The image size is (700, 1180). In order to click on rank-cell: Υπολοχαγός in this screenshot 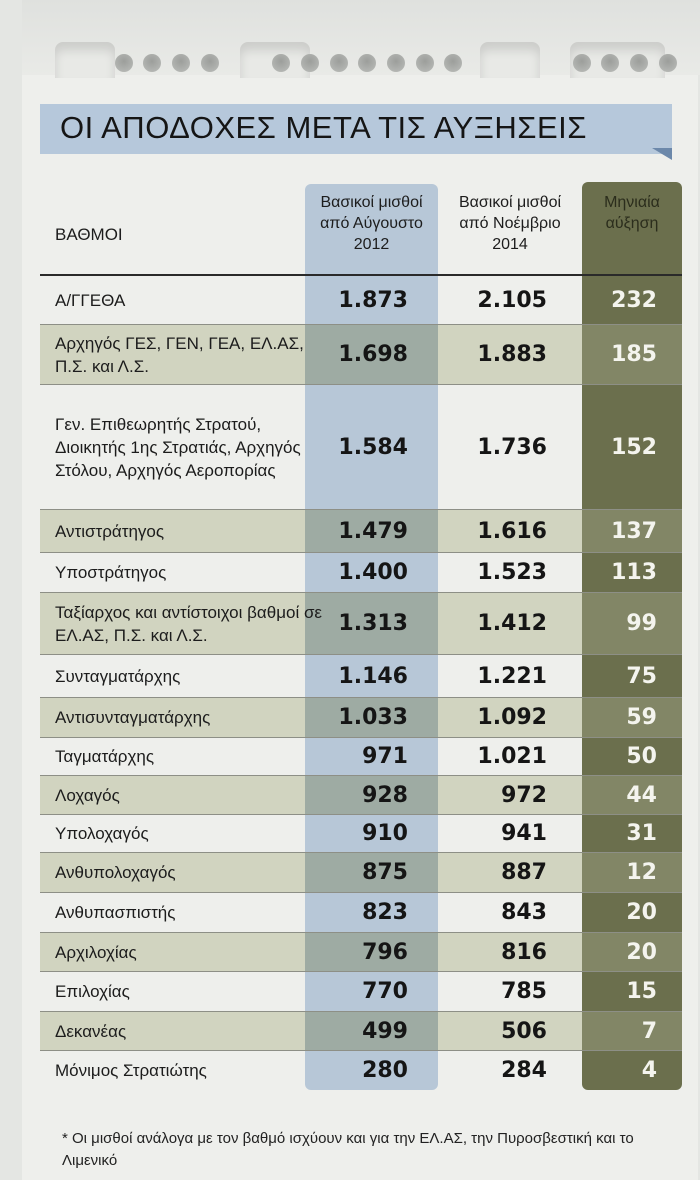, I will do `click(102, 833)`.